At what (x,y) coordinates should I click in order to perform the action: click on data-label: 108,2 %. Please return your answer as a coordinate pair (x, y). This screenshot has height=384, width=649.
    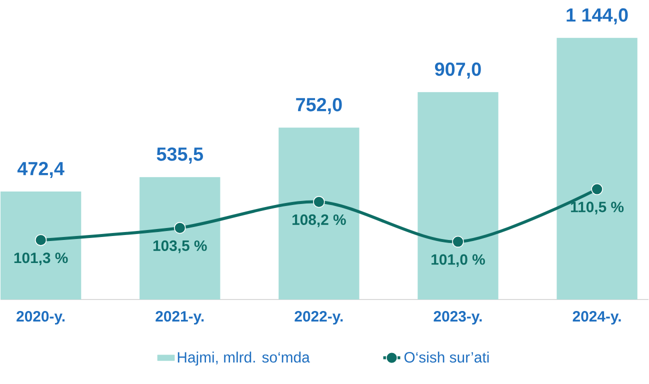
    Looking at the image, I should click on (319, 220).